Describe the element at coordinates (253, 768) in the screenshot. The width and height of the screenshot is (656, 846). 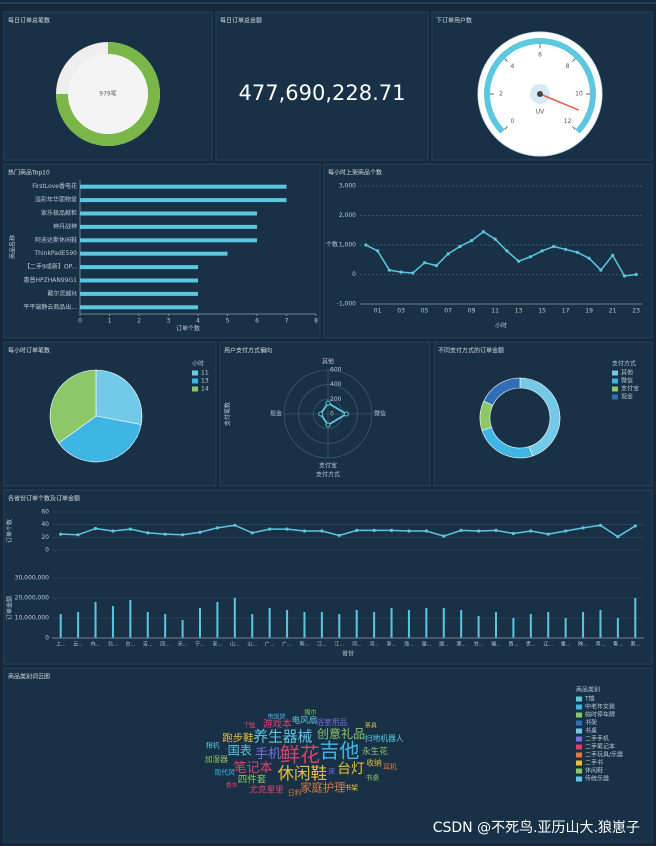
I see `word: 笔记本` at that location.